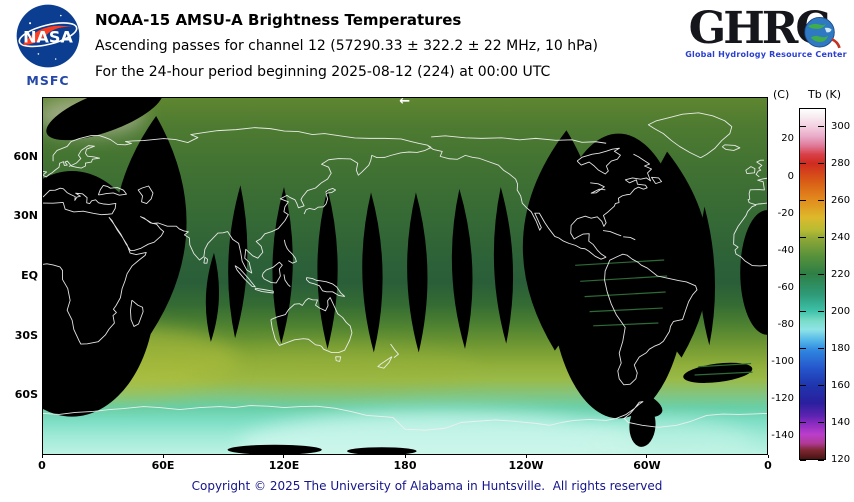 The width and height of the screenshot is (854, 502). I want to click on colorbar-k-tick-140: 140, so click(841, 422).